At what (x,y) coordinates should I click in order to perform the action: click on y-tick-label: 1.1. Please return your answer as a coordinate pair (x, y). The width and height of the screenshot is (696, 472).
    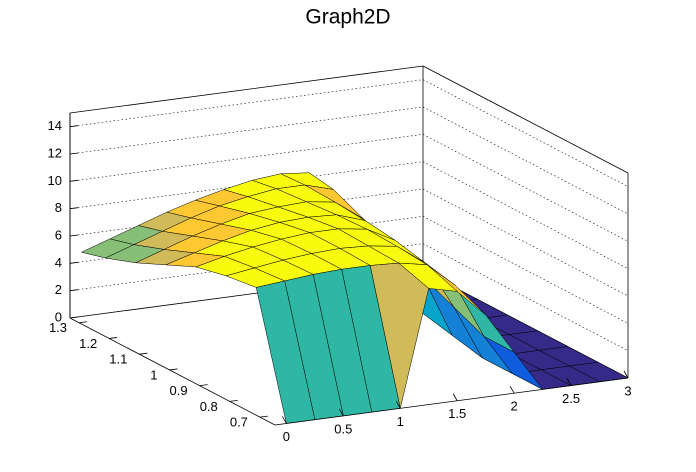
    Looking at the image, I should click on (118, 359).